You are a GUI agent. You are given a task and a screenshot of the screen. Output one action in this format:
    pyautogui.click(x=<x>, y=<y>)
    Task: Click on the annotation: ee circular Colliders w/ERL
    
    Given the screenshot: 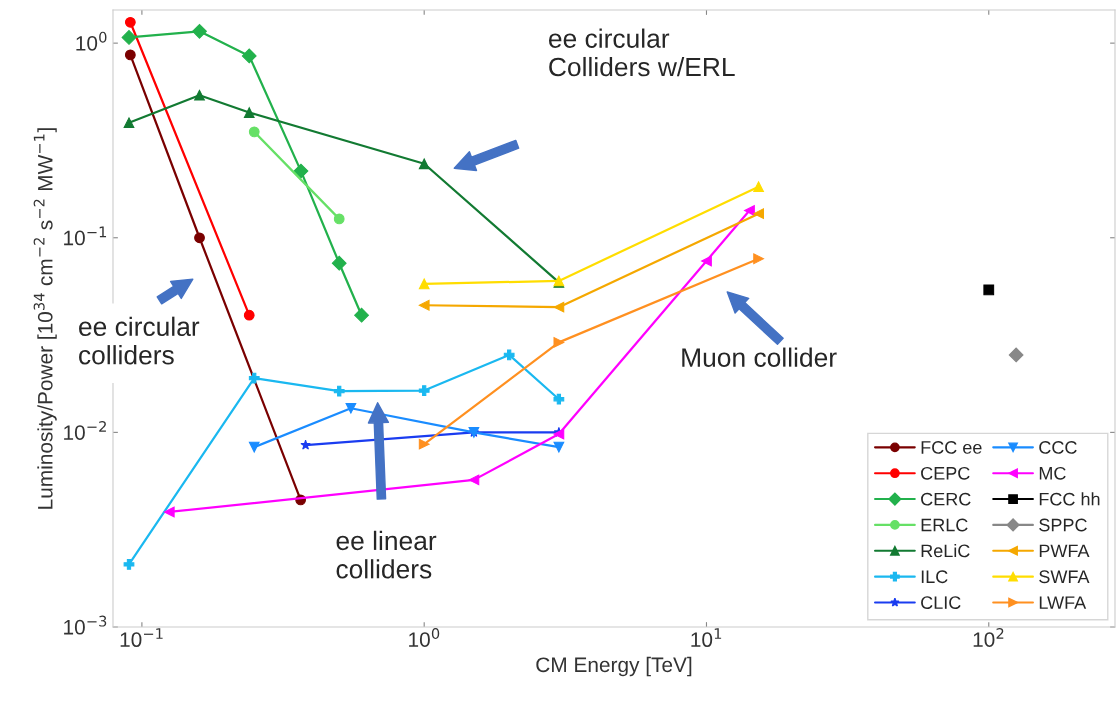 What is the action you would take?
    pyautogui.click(x=641, y=52)
    